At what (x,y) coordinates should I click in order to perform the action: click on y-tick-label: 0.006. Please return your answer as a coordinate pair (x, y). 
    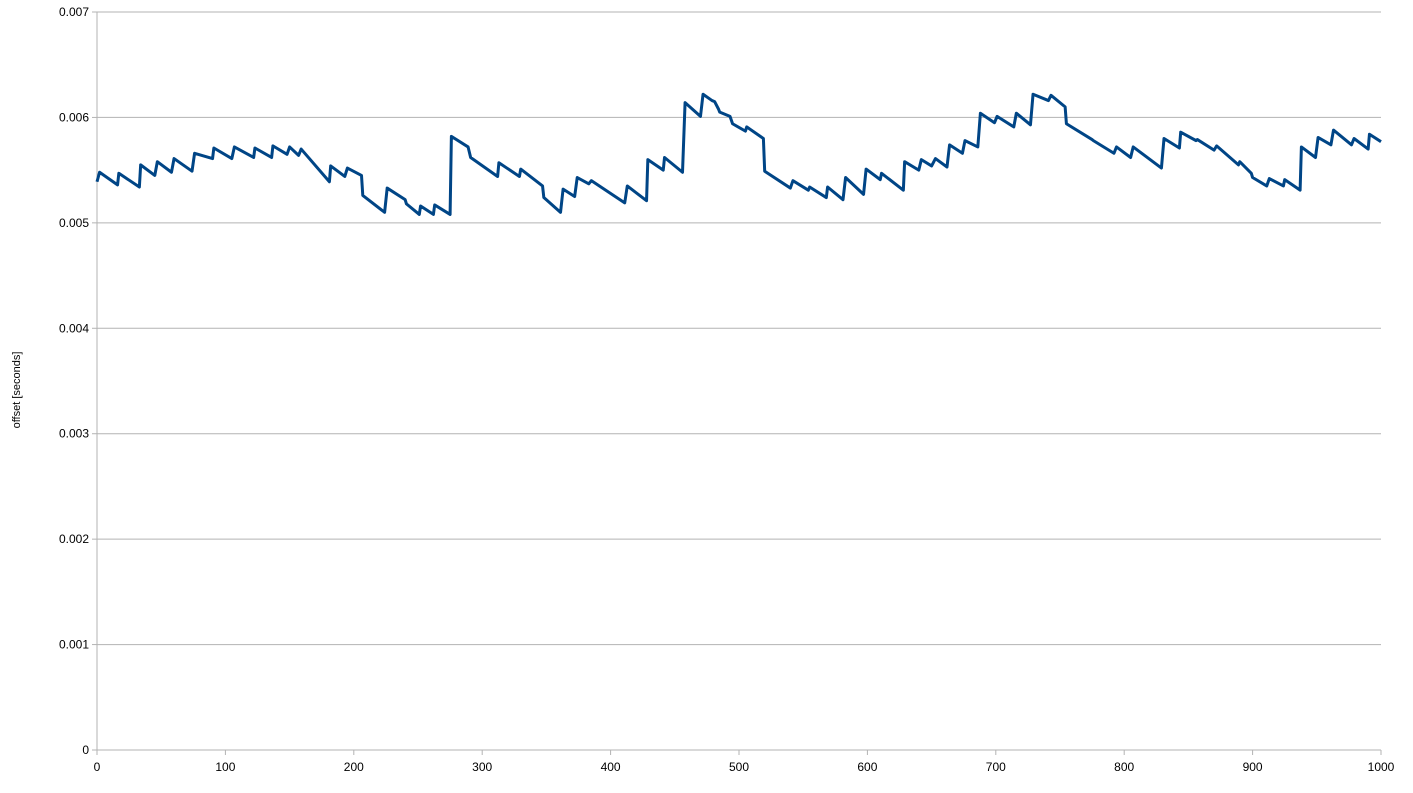
    Looking at the image, I should click on (74, 117).